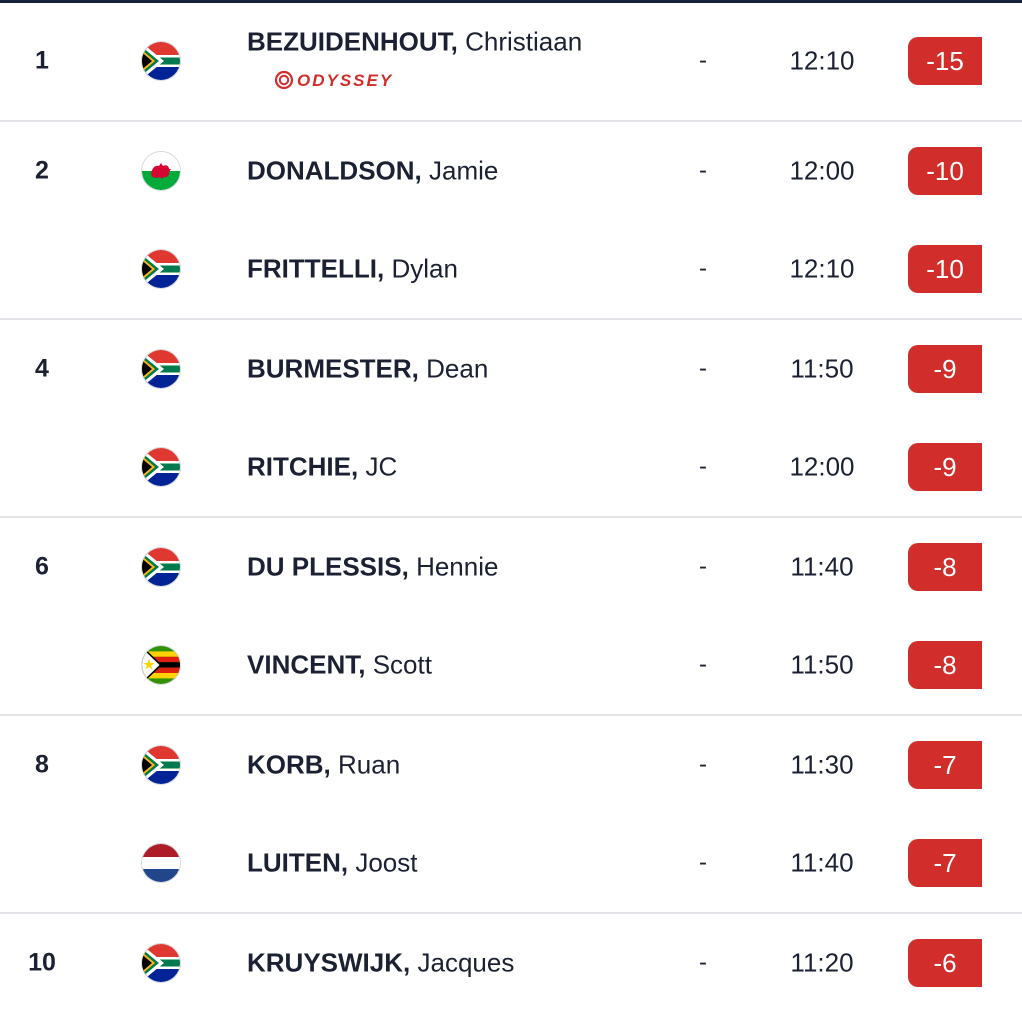  Describe the element at coordinates (161, 863) in the screenshot. I see `netherlands-flag-icon` at that location.